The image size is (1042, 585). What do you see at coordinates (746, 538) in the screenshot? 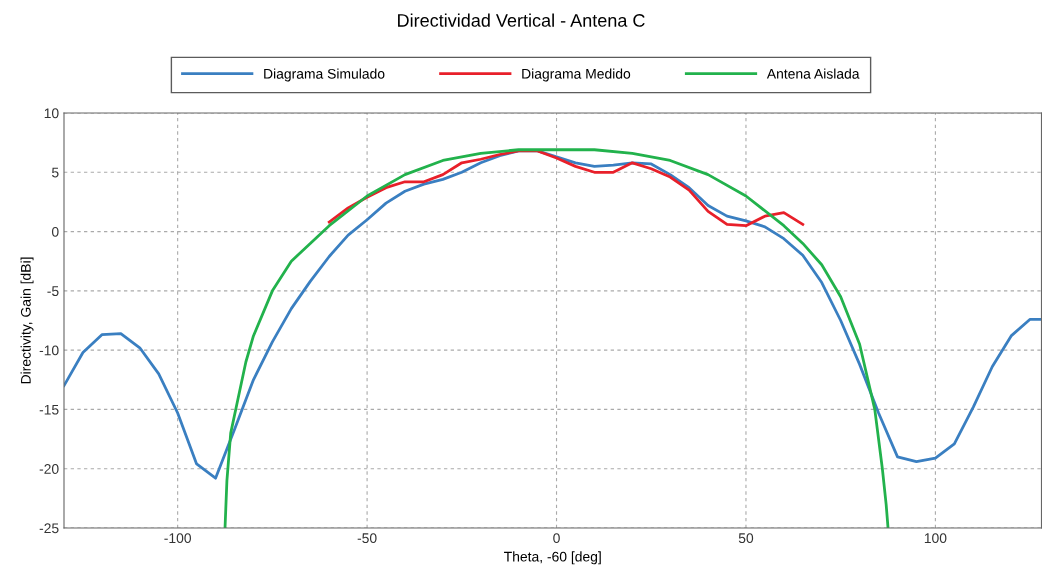
I see `x-tick-label: 50` at bounding box center [746, 538].